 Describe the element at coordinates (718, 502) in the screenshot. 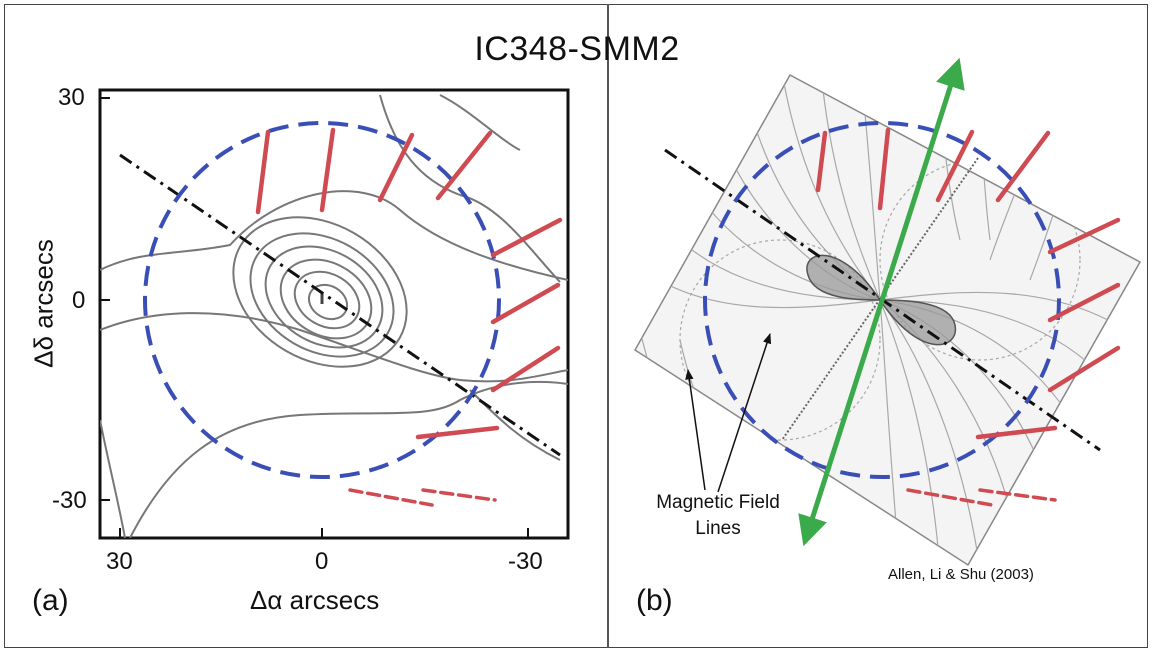

I see `annotation-line-1: Magnetic Field` at that location.